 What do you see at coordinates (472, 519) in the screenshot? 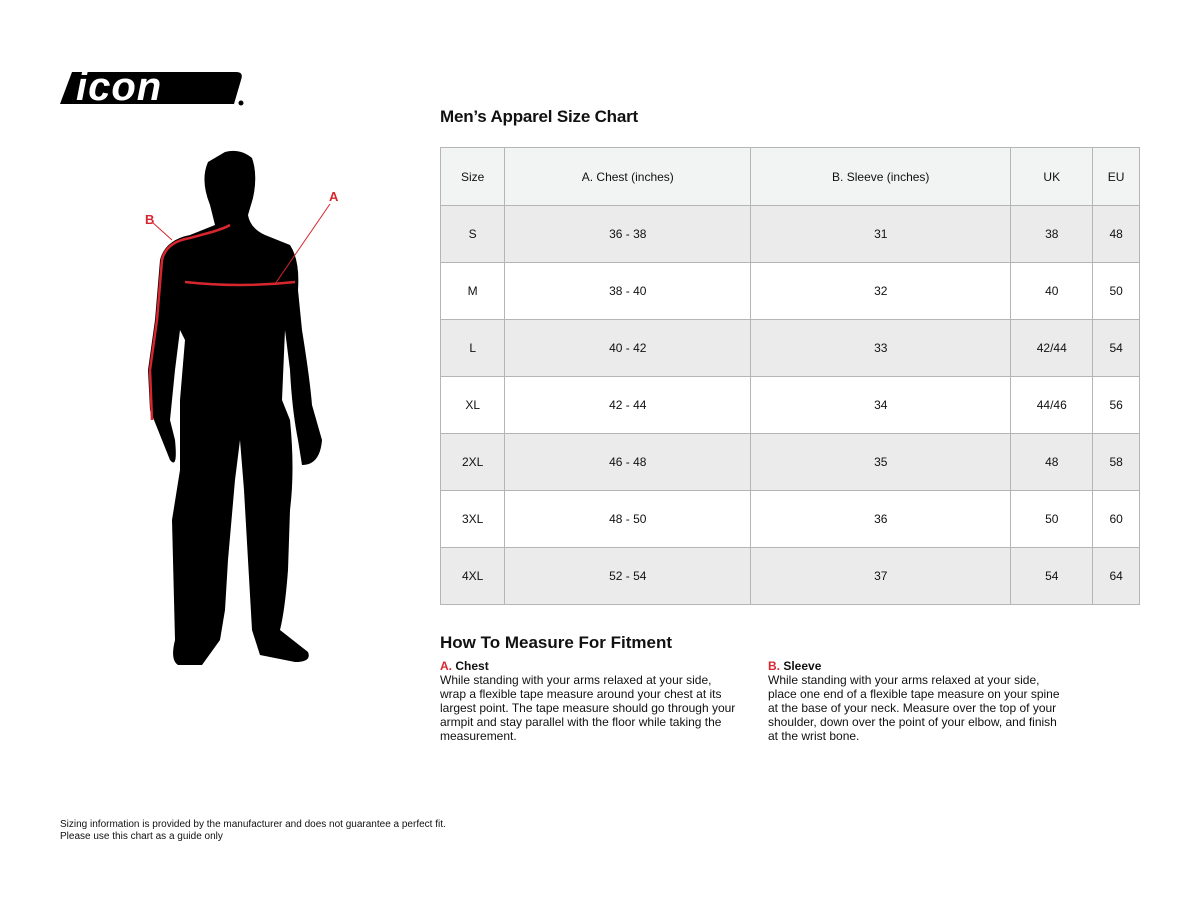
I see `table-cell: 3XL` at bounding box center [472, 519].